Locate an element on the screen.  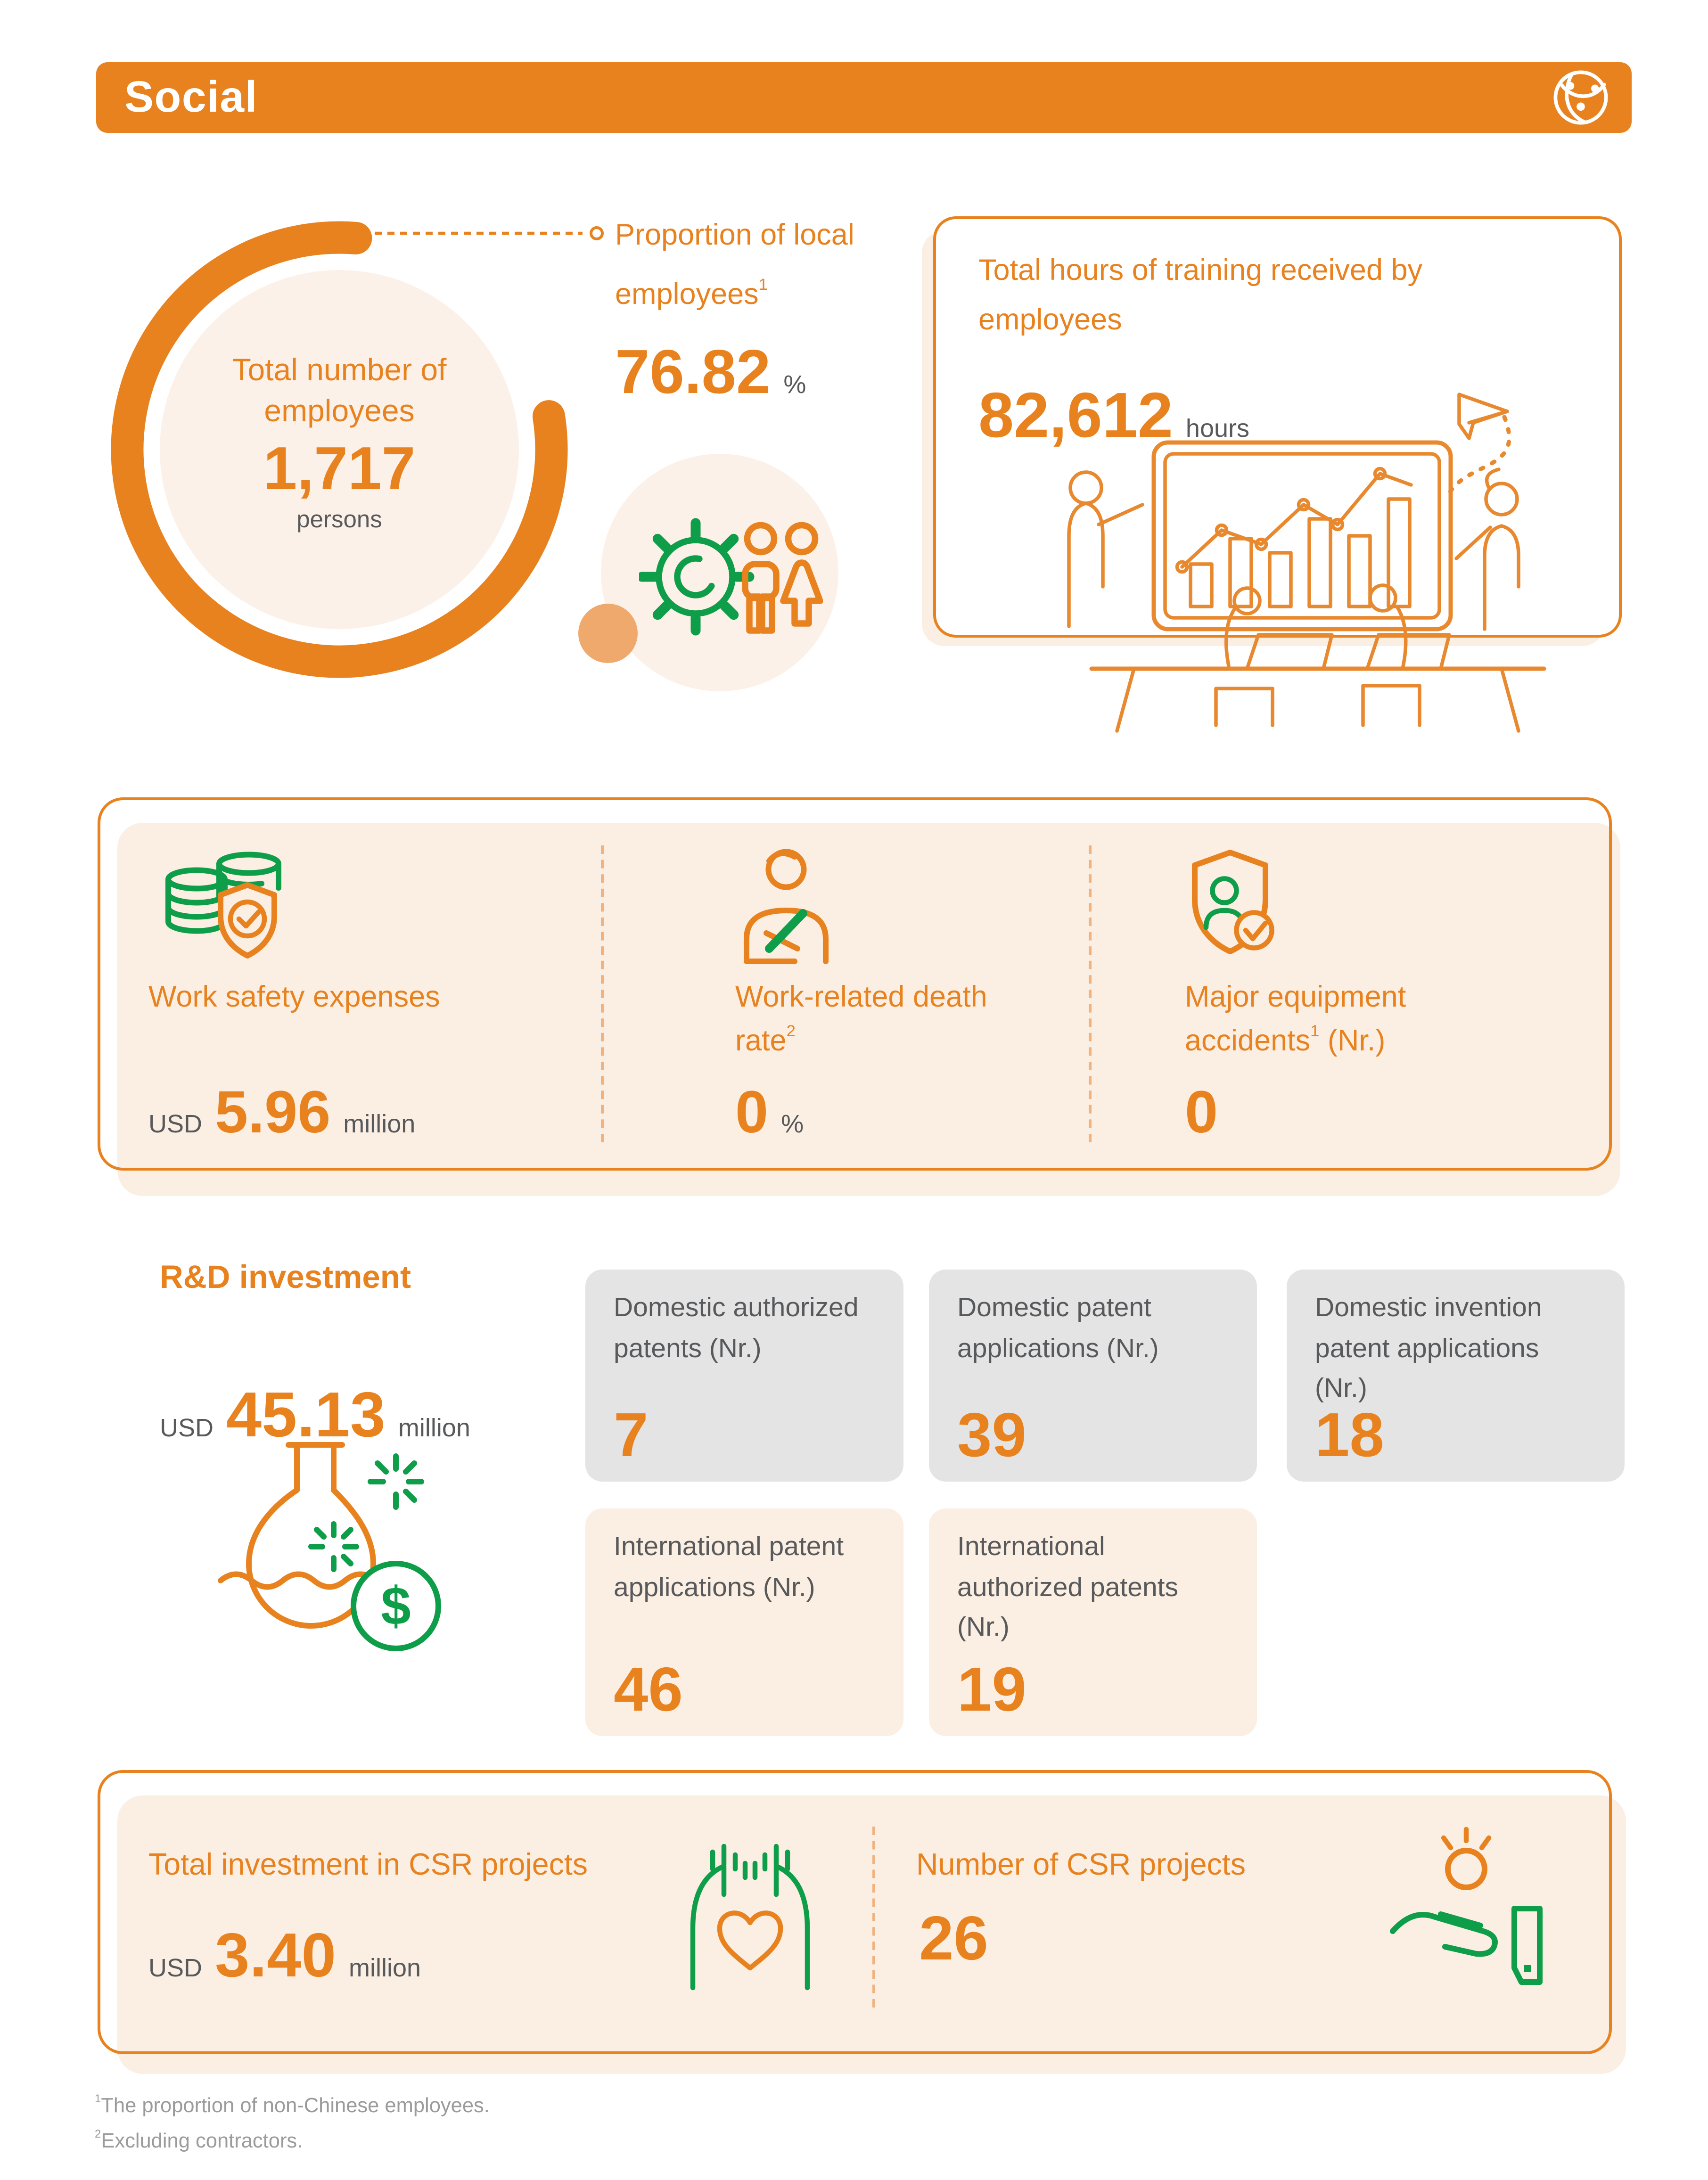
gear-people-icon is located at coordinates (731, 570).